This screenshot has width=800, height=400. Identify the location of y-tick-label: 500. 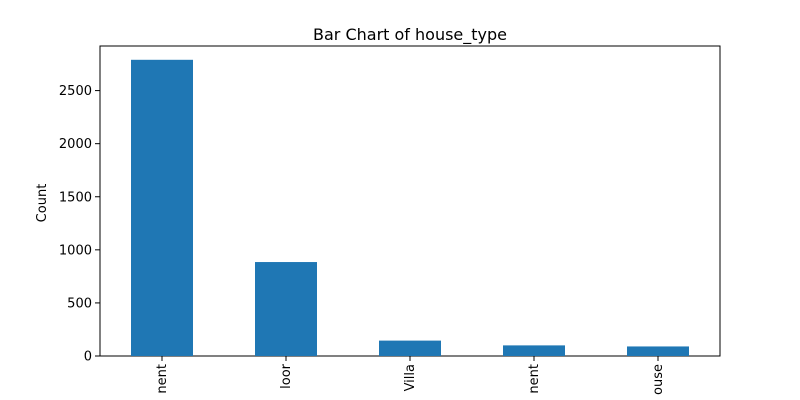
(79, 303).